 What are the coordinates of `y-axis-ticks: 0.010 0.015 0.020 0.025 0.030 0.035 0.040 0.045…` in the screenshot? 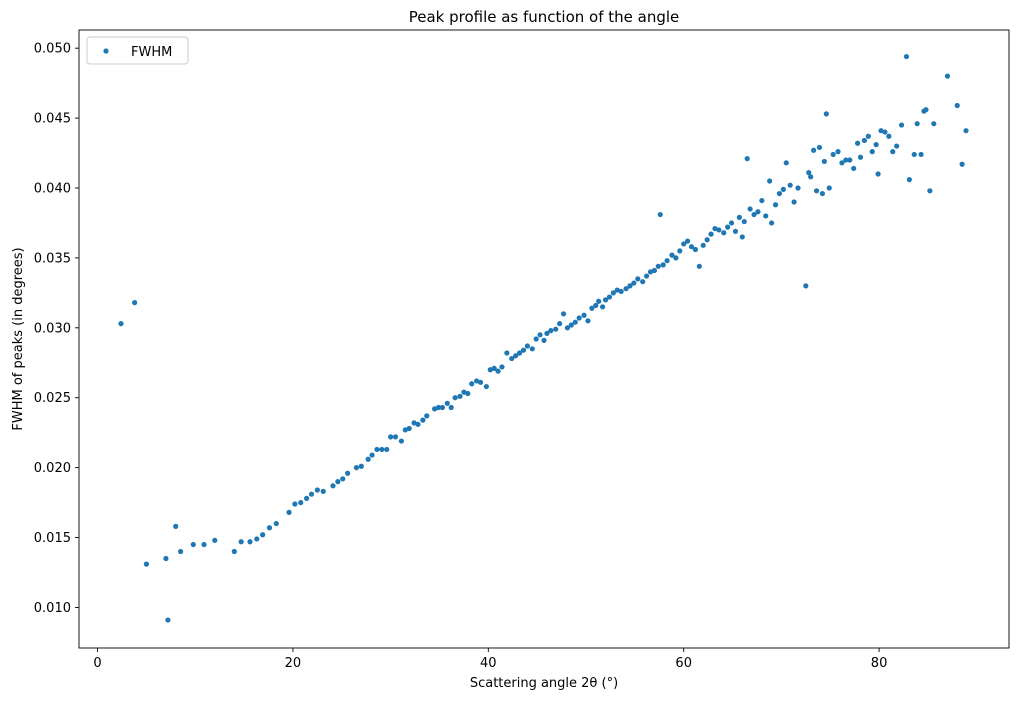 It's located at (56, 329).